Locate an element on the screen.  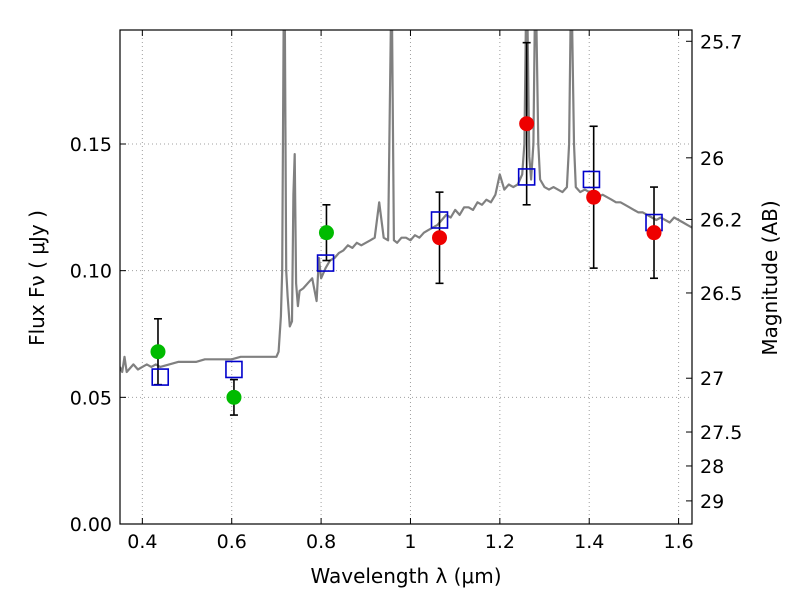
magnitude-tick-label: 27 is located at coordinates (712, 379).